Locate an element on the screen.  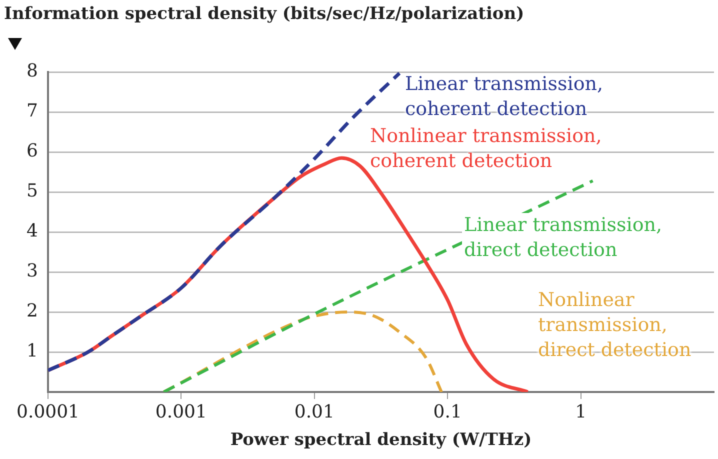
series-label: Nonlinear transmission, coherent detection is located at coordinates (486, 149).